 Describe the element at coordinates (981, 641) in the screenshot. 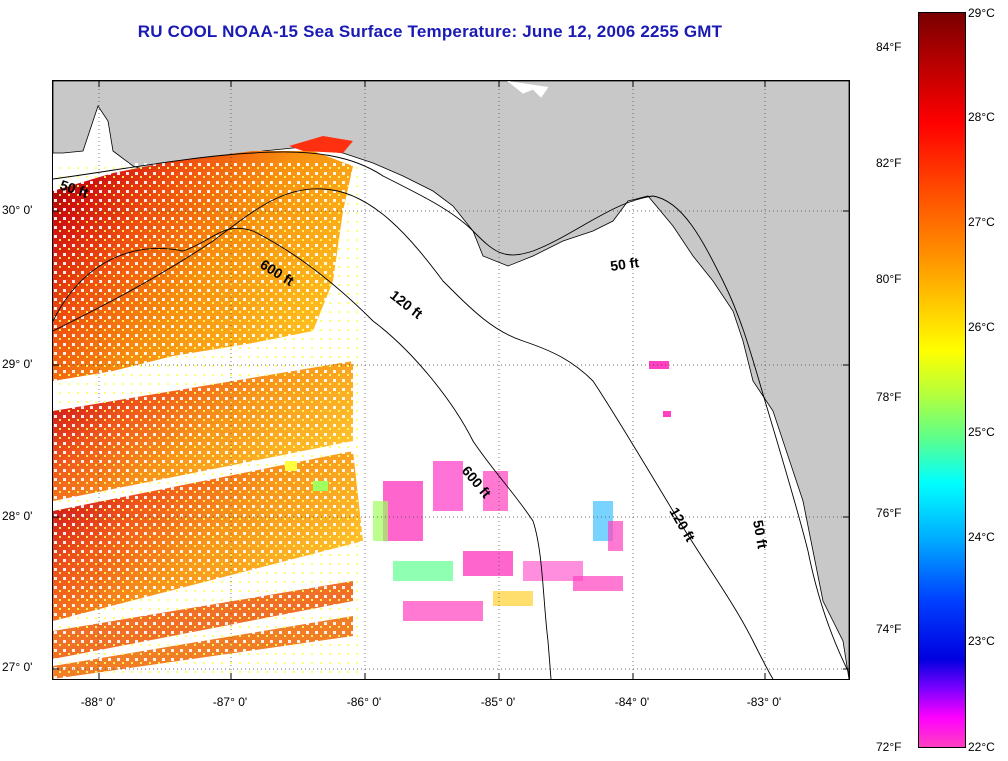

I see `colorbar-c-23: 23°C` at that location.